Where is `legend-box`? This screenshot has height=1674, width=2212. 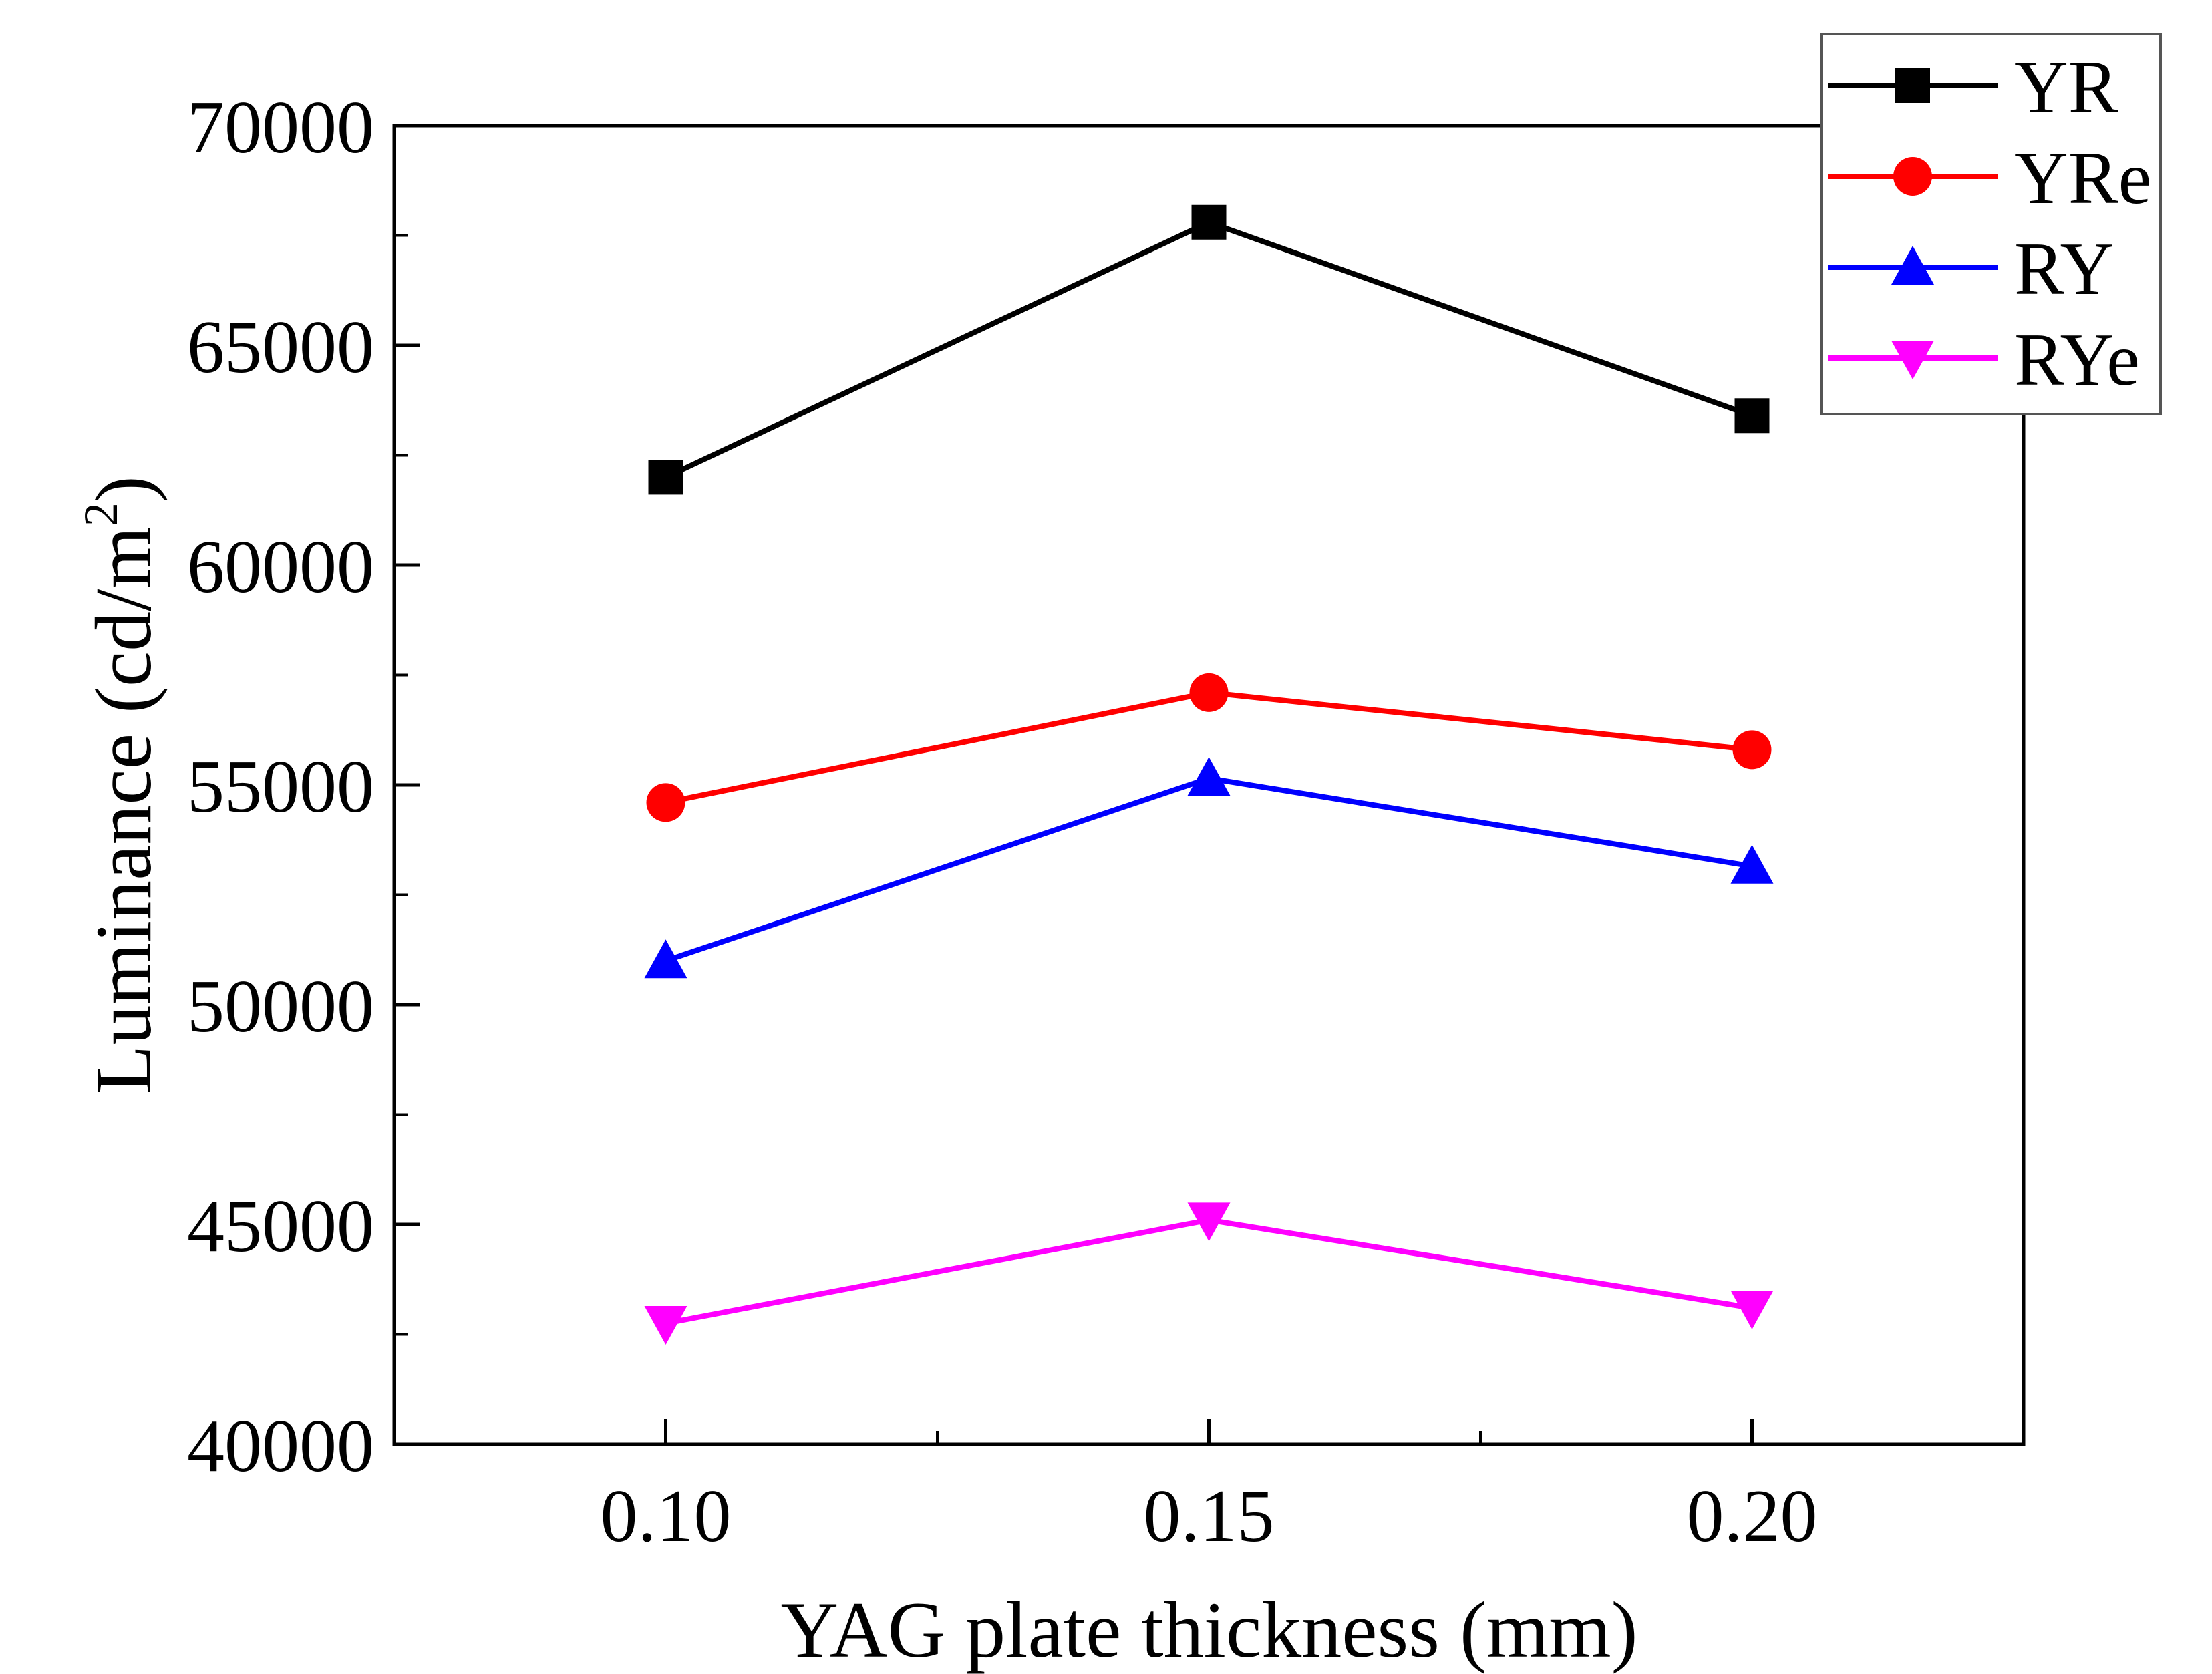
legend-box is located at coordinates (1991, 224).